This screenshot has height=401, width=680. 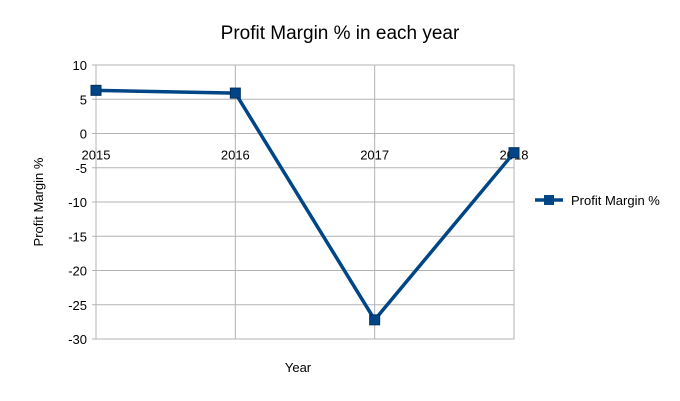 What do you see at coordinates (298, 367) in the screenshot?
I see `x-axis-label: Year` at bounding box center [298, 367].